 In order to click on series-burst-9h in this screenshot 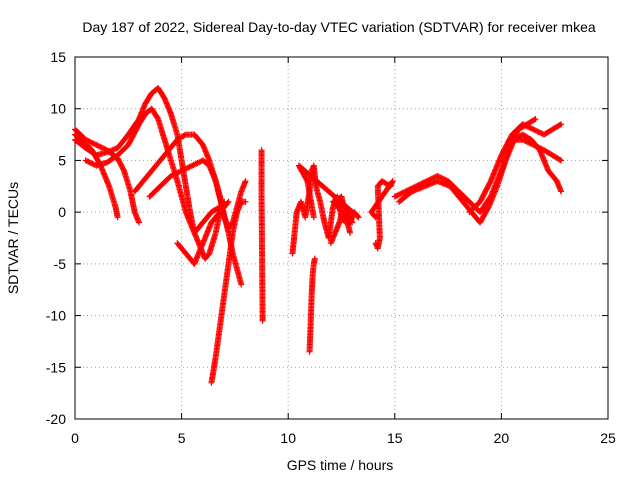, I will do `click(262, 235)`.